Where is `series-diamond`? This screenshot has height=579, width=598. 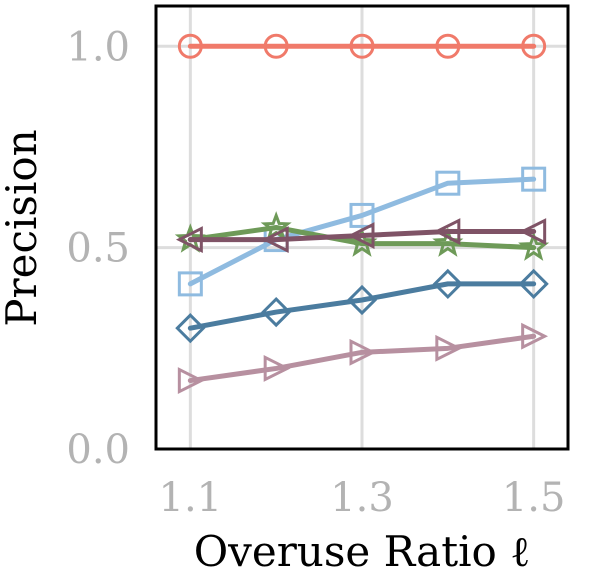
series-diamond is located at coordinates (362, 306).